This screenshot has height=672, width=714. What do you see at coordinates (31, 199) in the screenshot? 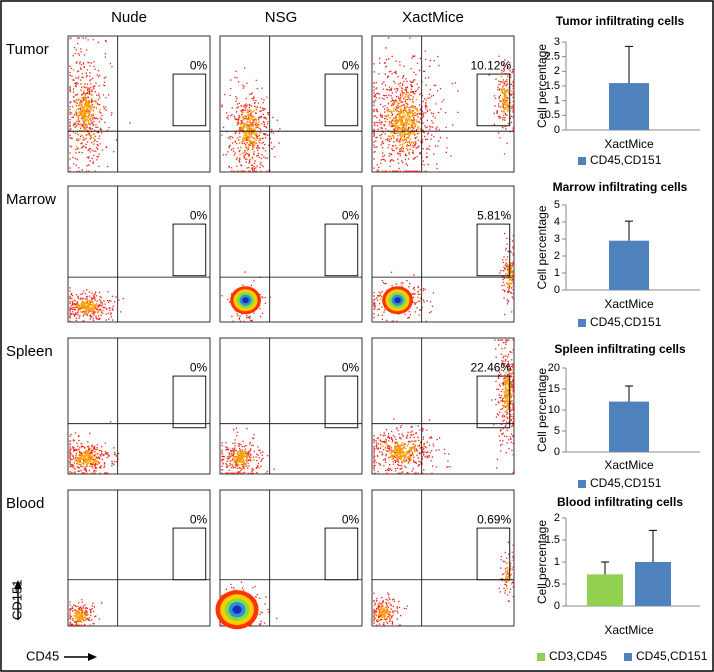
I see `row-label: Marrow` at bounding box center [31, 199].